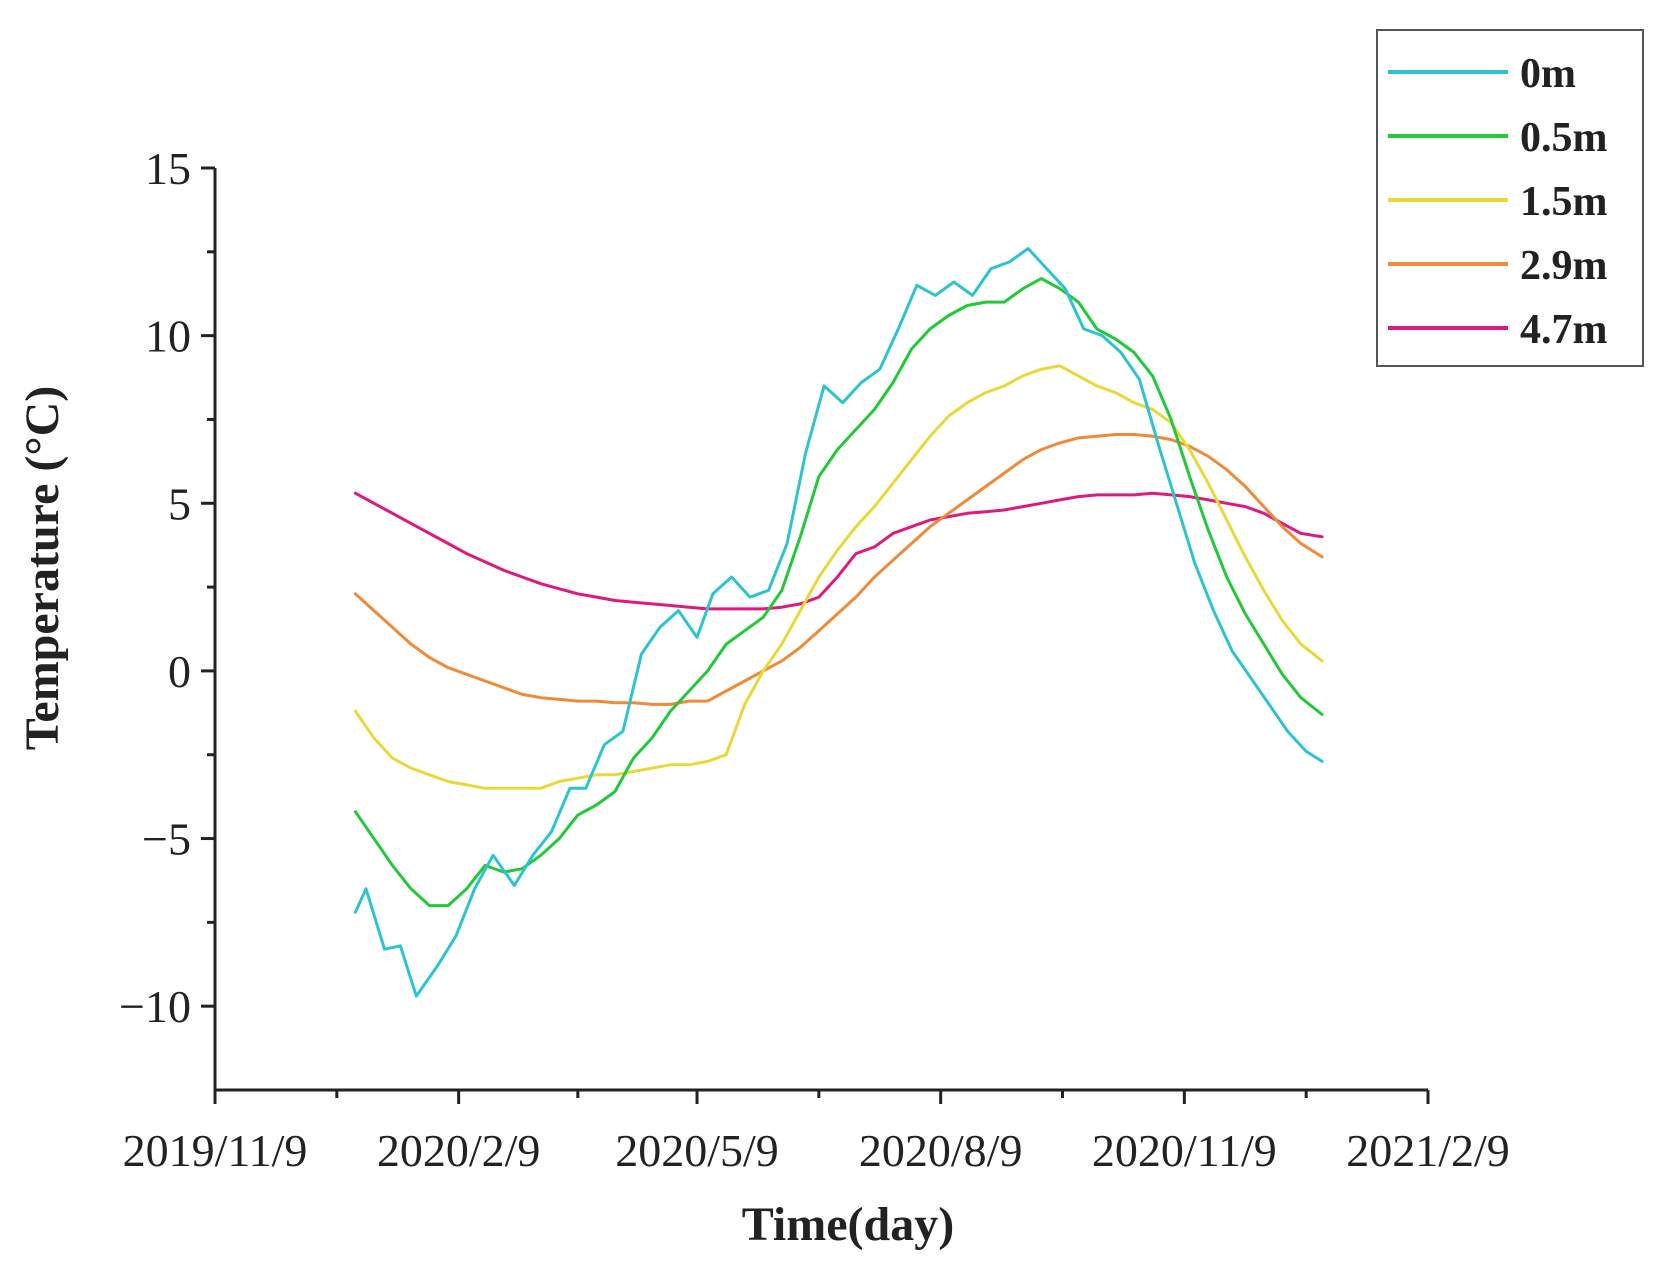 The width and height of the screenshot is (1664, 1263). Describe the element at coordinates (1510, 198) in the screenshot. I see `legend: 0m 0.5m 1.5m 2.9m 4.7m` at that location.